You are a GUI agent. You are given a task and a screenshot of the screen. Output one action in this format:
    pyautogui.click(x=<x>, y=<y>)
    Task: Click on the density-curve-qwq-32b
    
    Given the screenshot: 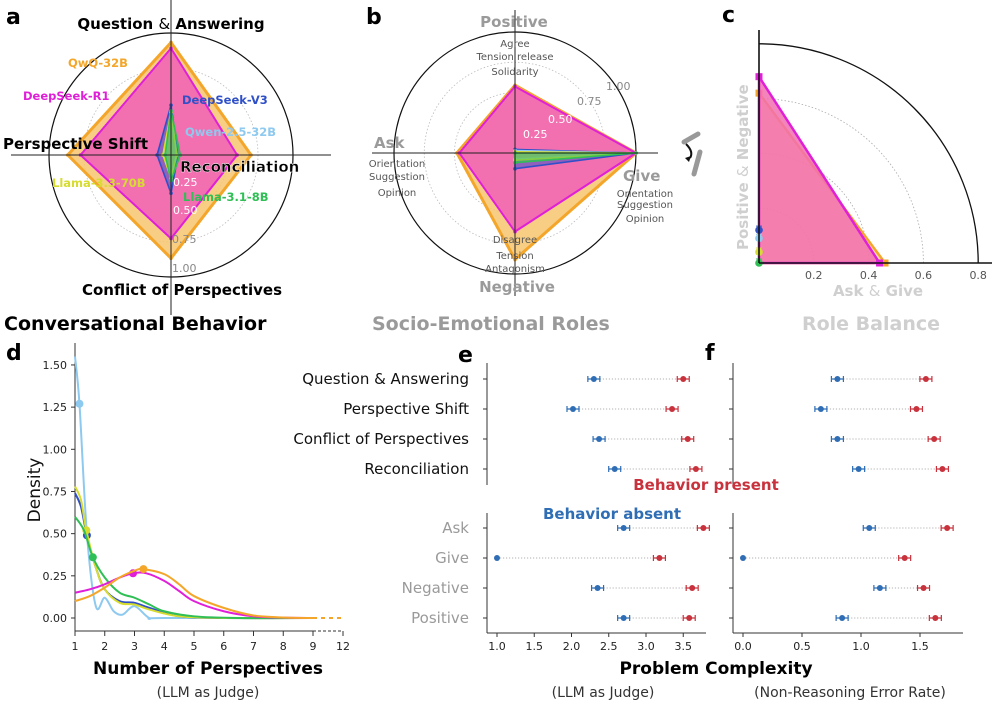 What is the action you would take?
    pyautogui.click(x=194, y=593)
    